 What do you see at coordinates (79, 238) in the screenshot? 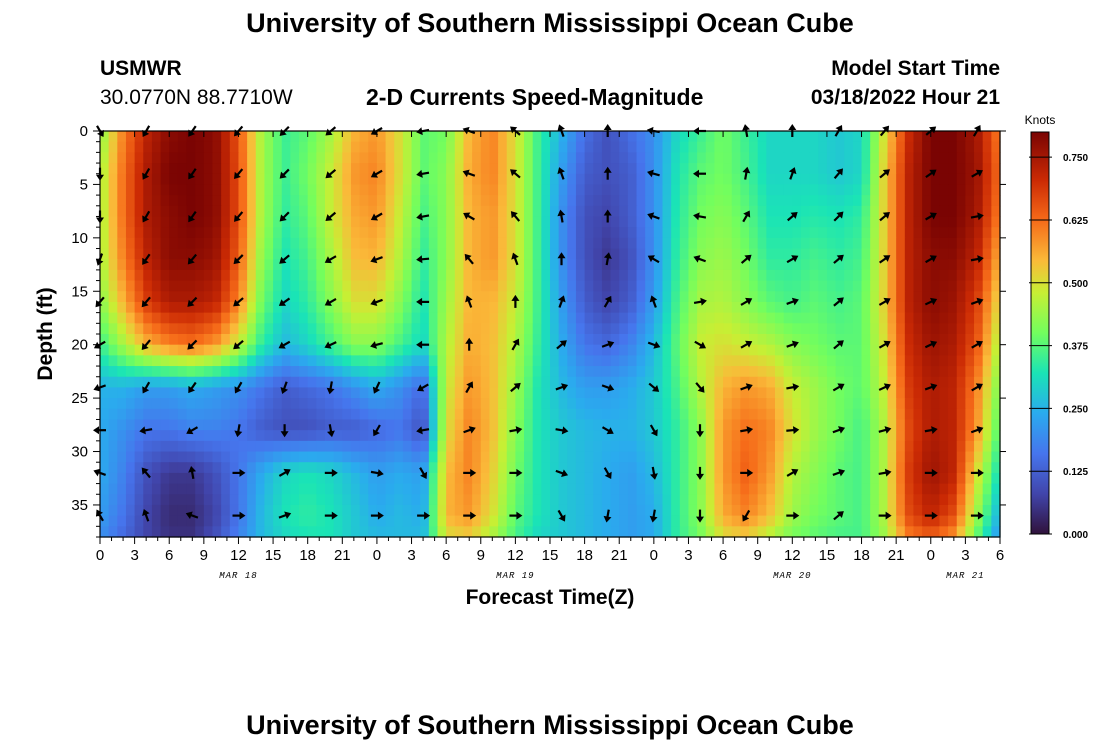
I see `y-tick-label: 10` at bounding box center [79, 238].